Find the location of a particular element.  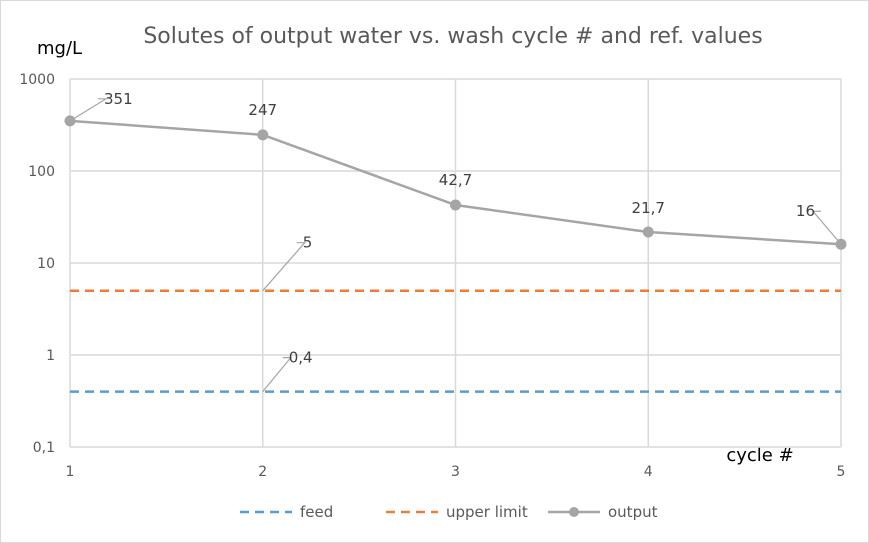

data-label: 16 is located at coordinates (805, 211).